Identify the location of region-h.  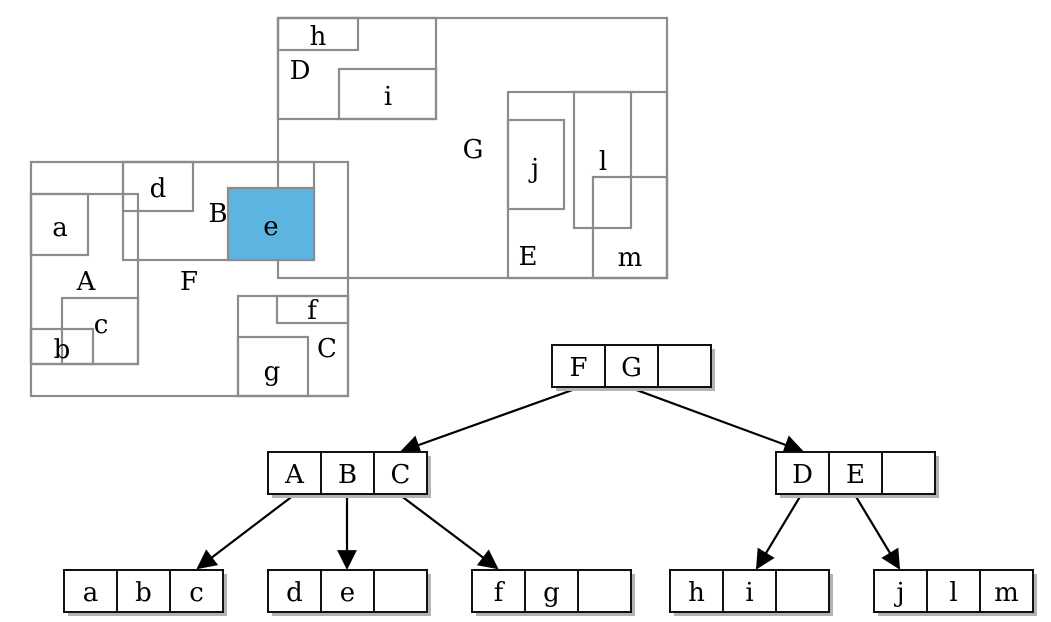
(318, 34).